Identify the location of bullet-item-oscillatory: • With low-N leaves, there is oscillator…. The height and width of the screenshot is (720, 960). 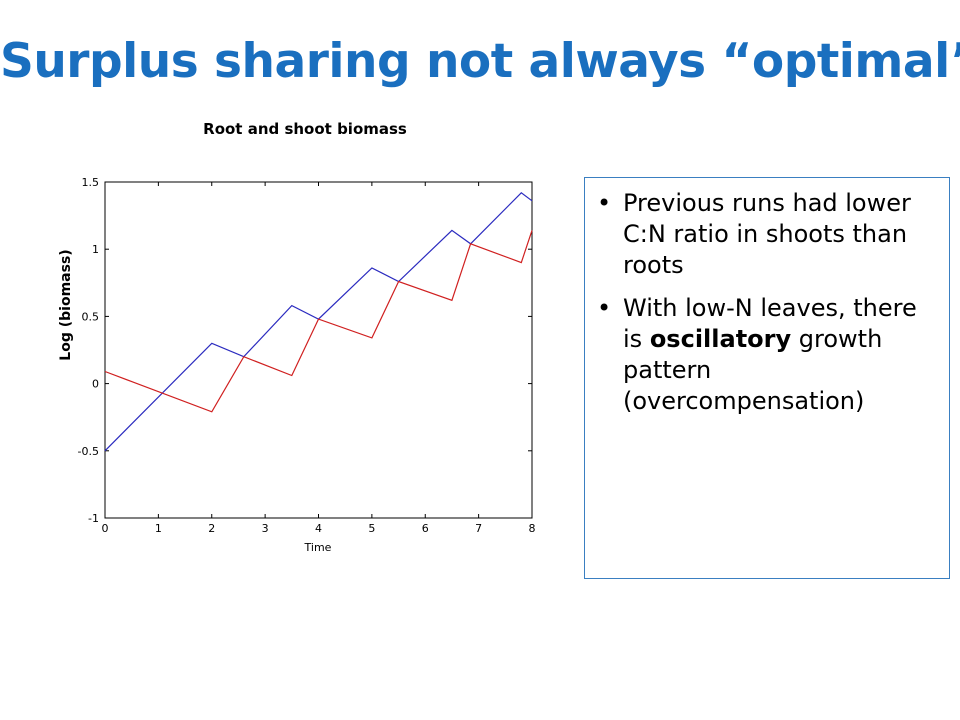
(767, 355).